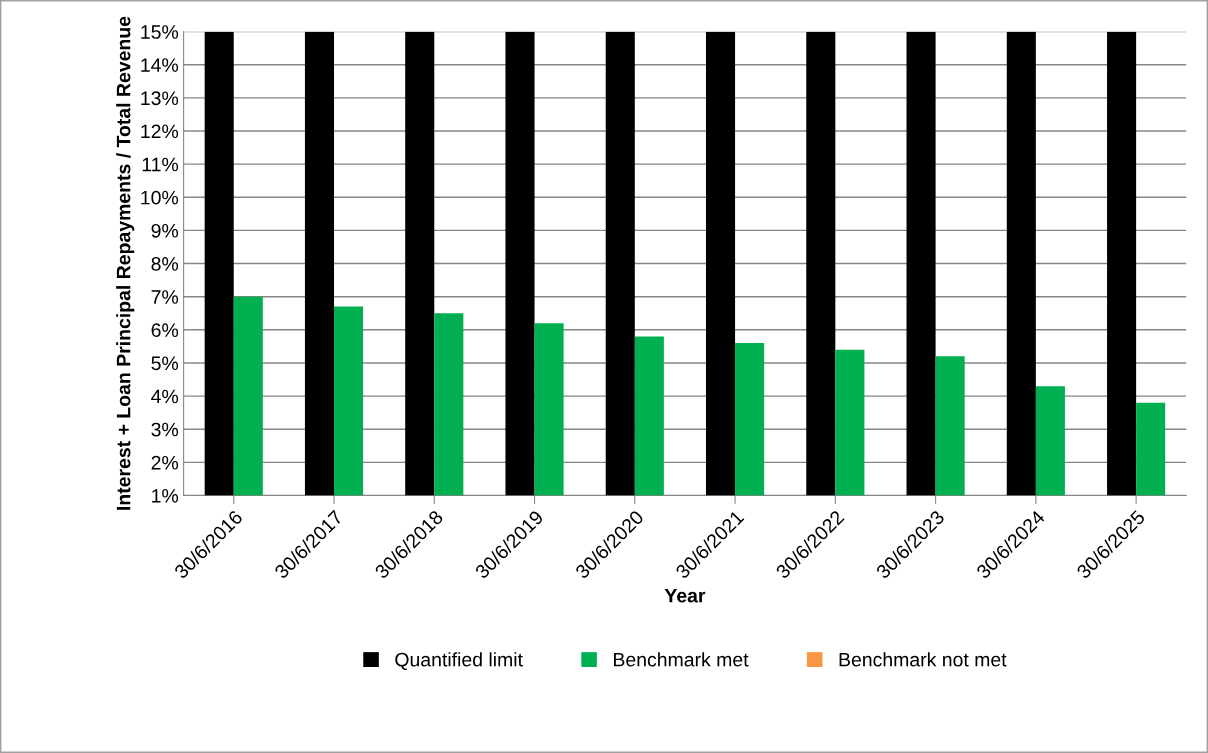  Describe the element at coordinates (165, 230) in the screenshot. I see `y-tick-label: 9%` at that location.